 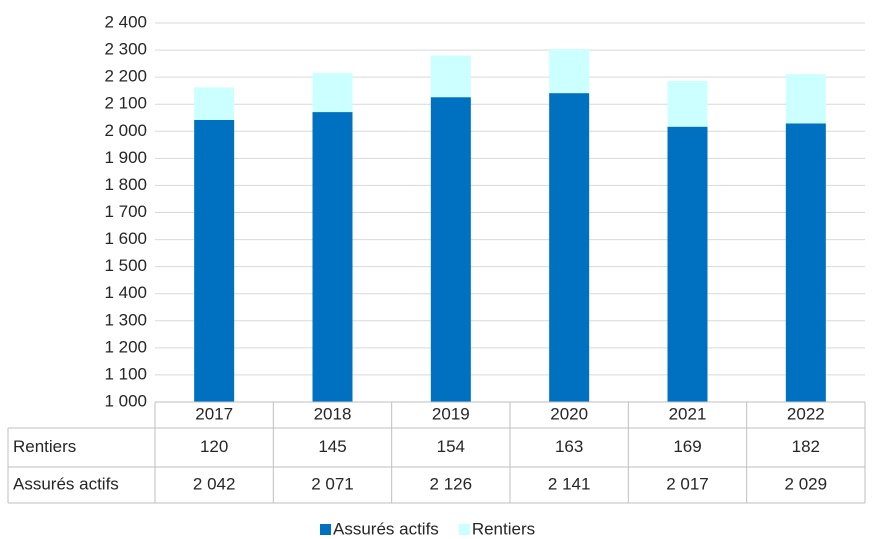 What do you see at coordinates (125, 130) in the screenshot?
I see `y-tick-label: 2 000` at bounding box center [125, 130].